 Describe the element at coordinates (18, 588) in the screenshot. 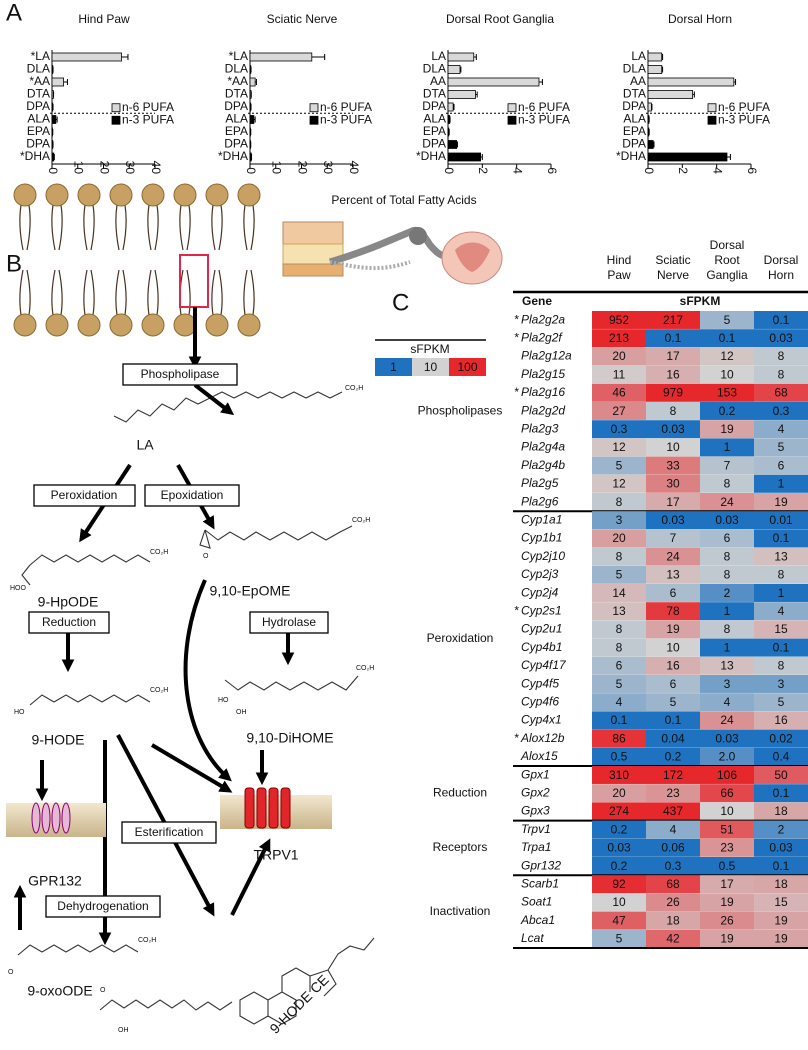

I see `atom-label: HOO` at that location.